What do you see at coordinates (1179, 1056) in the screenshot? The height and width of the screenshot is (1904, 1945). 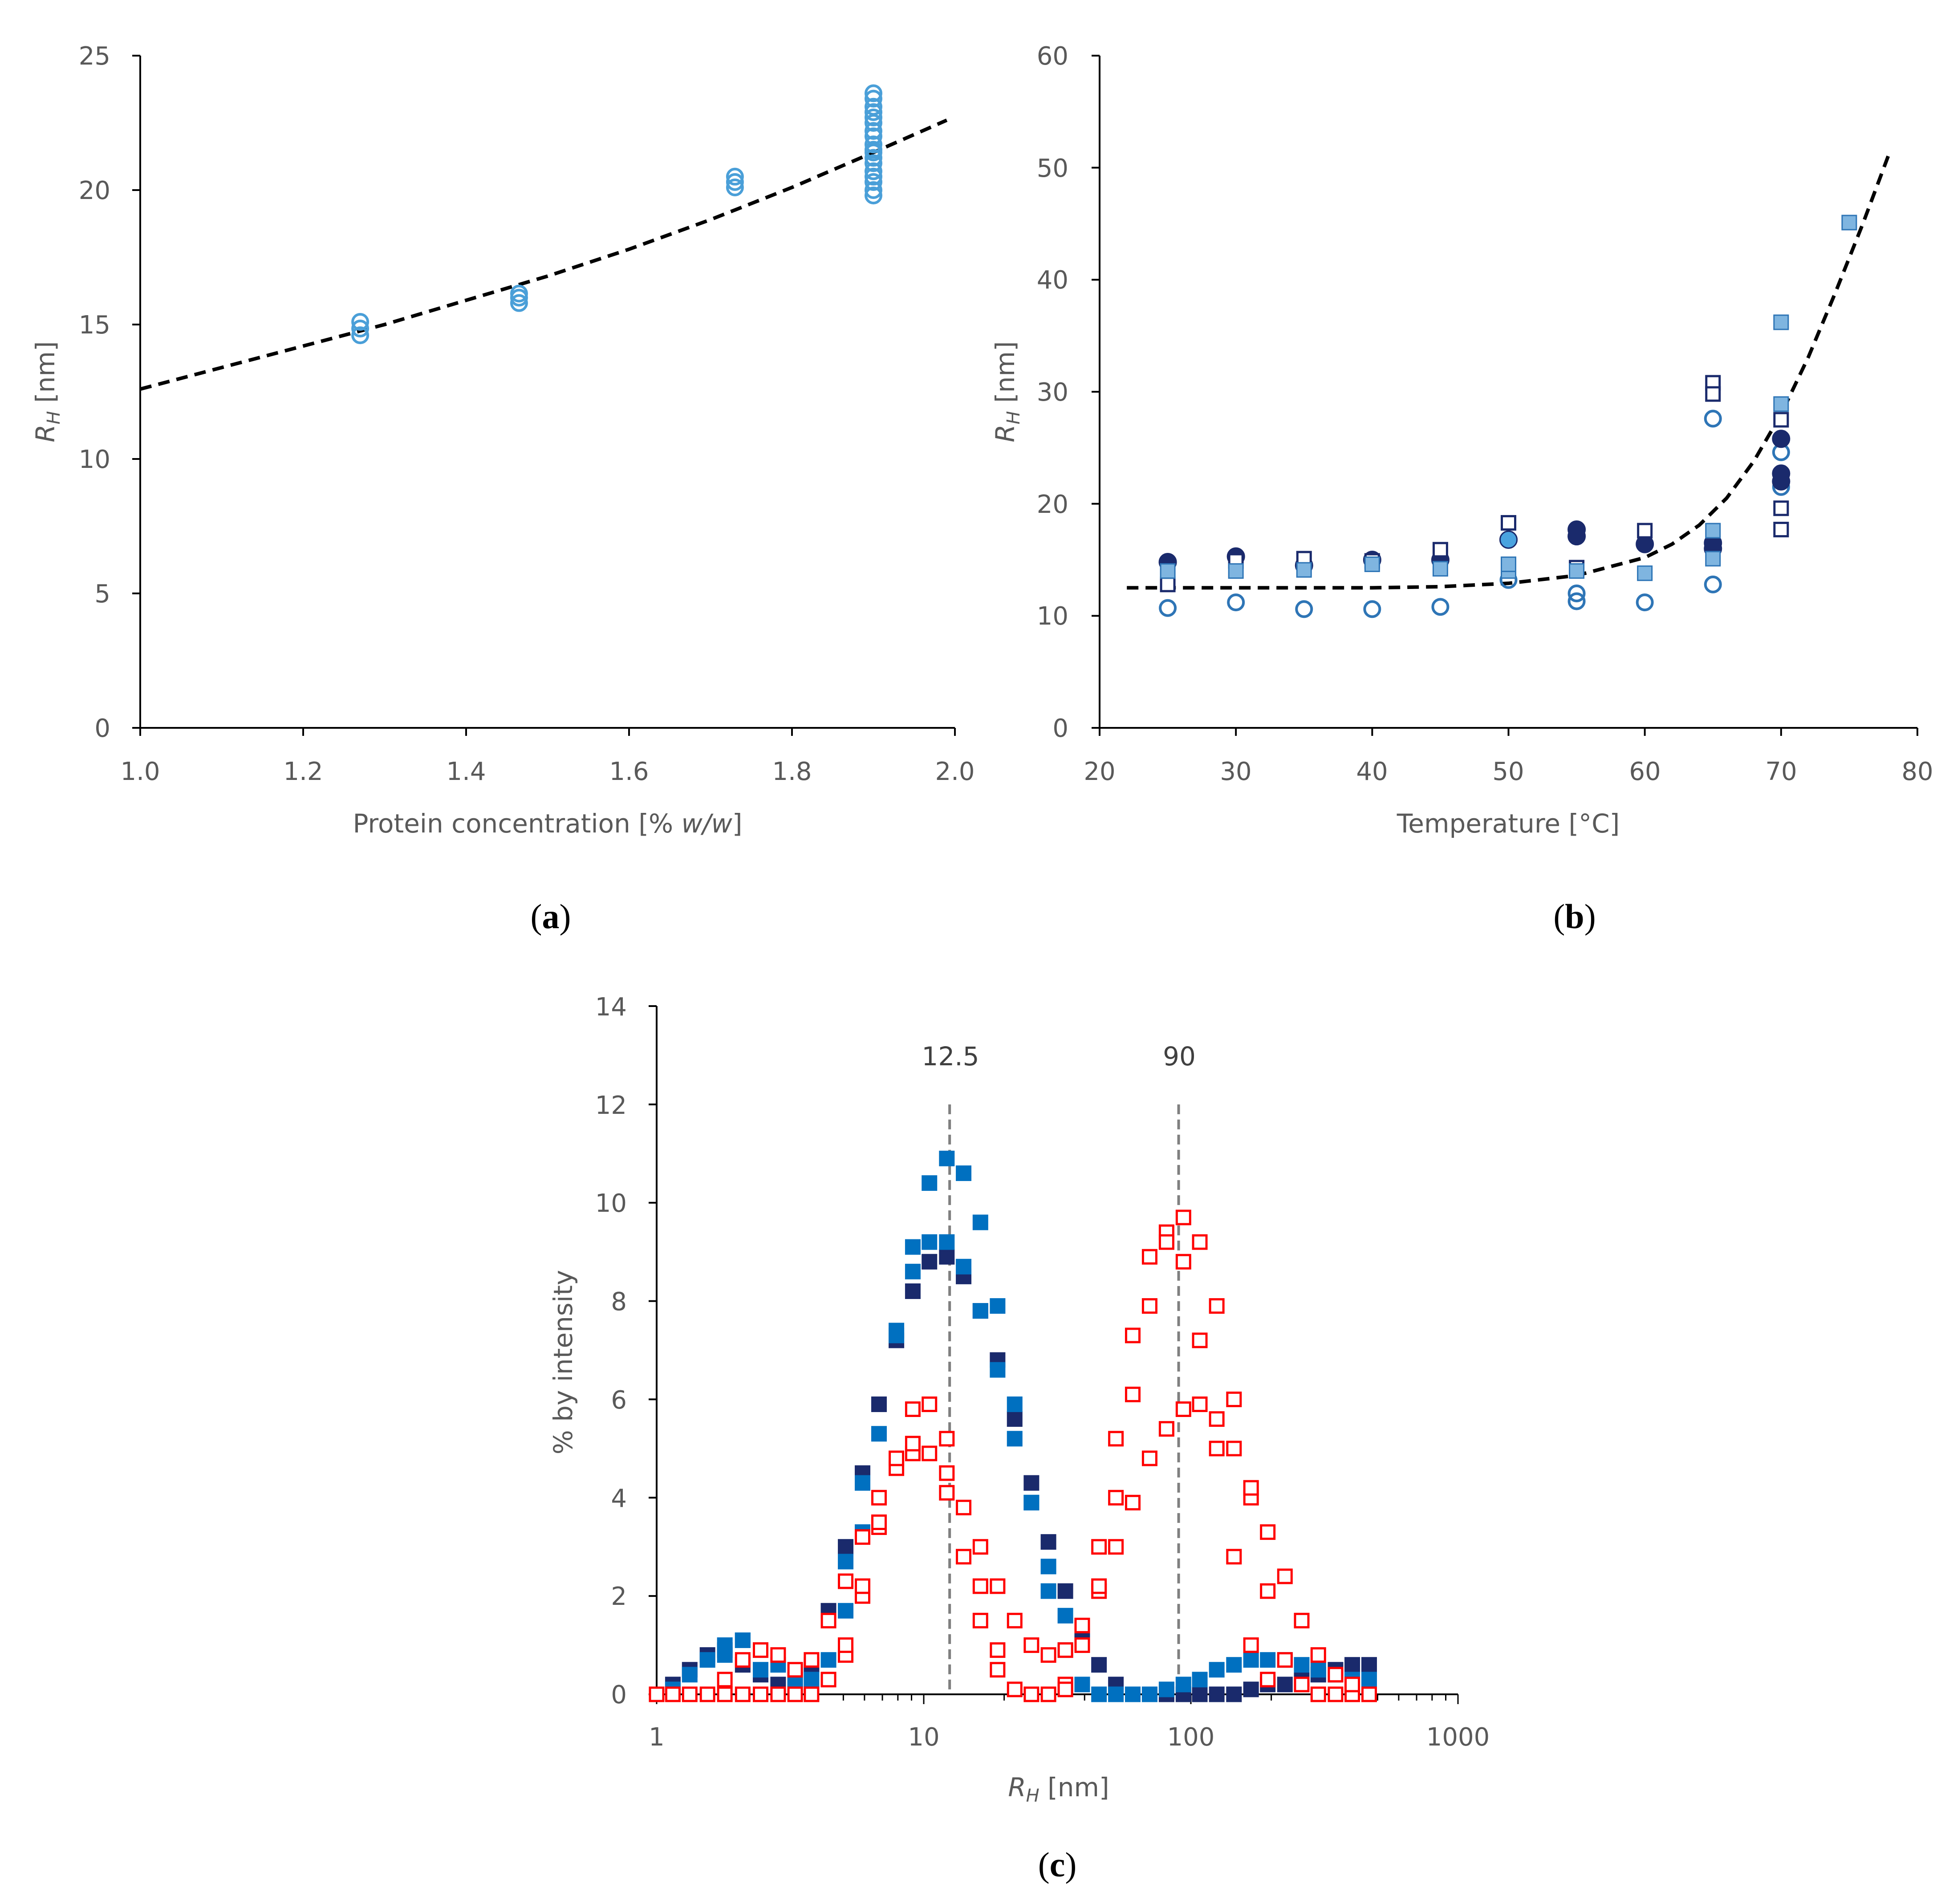 I see `chart-c-reference-label: 90` at bounding box center [1179, 1056].